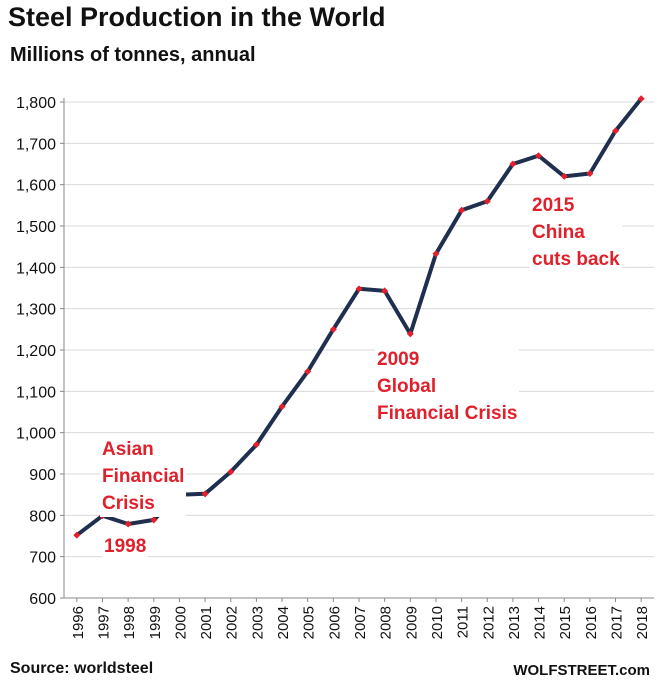  I want to click on brand-logo-text: WOLFSTREET.com, so click(581, 670).